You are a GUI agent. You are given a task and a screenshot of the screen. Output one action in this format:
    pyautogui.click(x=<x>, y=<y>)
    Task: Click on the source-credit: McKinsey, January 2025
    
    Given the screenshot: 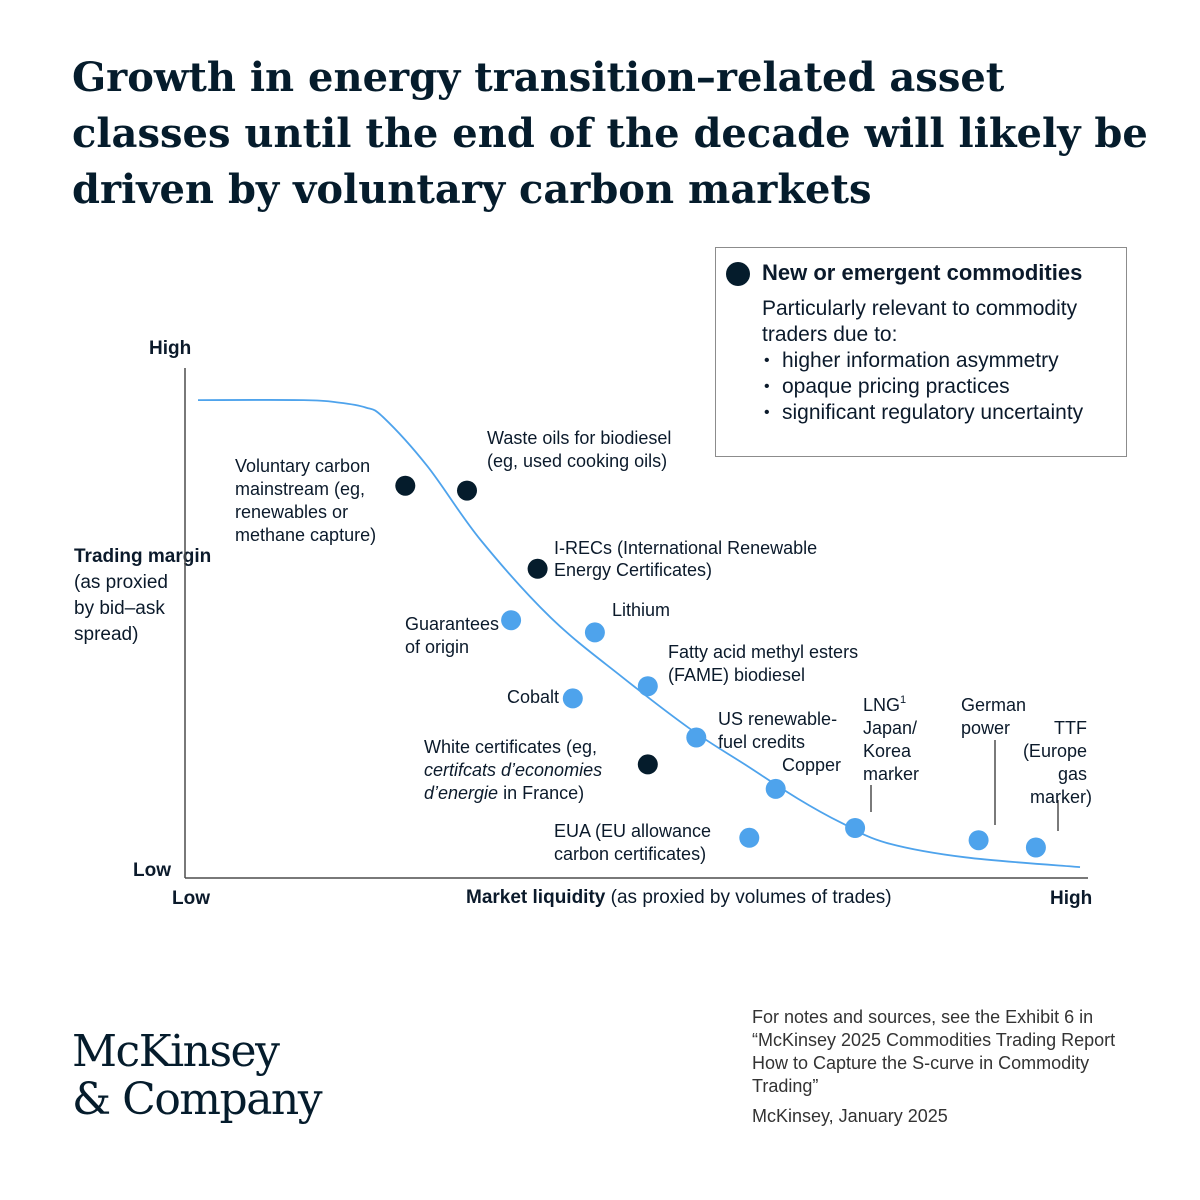 What is the action you would take?
    pyautogui.click(x=850, y=1116)
    